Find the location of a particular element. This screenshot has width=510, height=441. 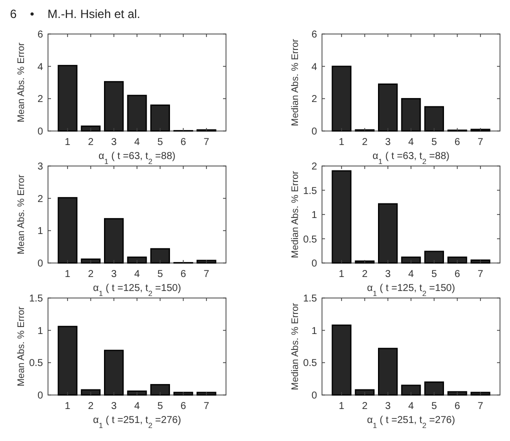

text: 6 • M.-H. Hsieh et al. is located at coordinates (75, 14).